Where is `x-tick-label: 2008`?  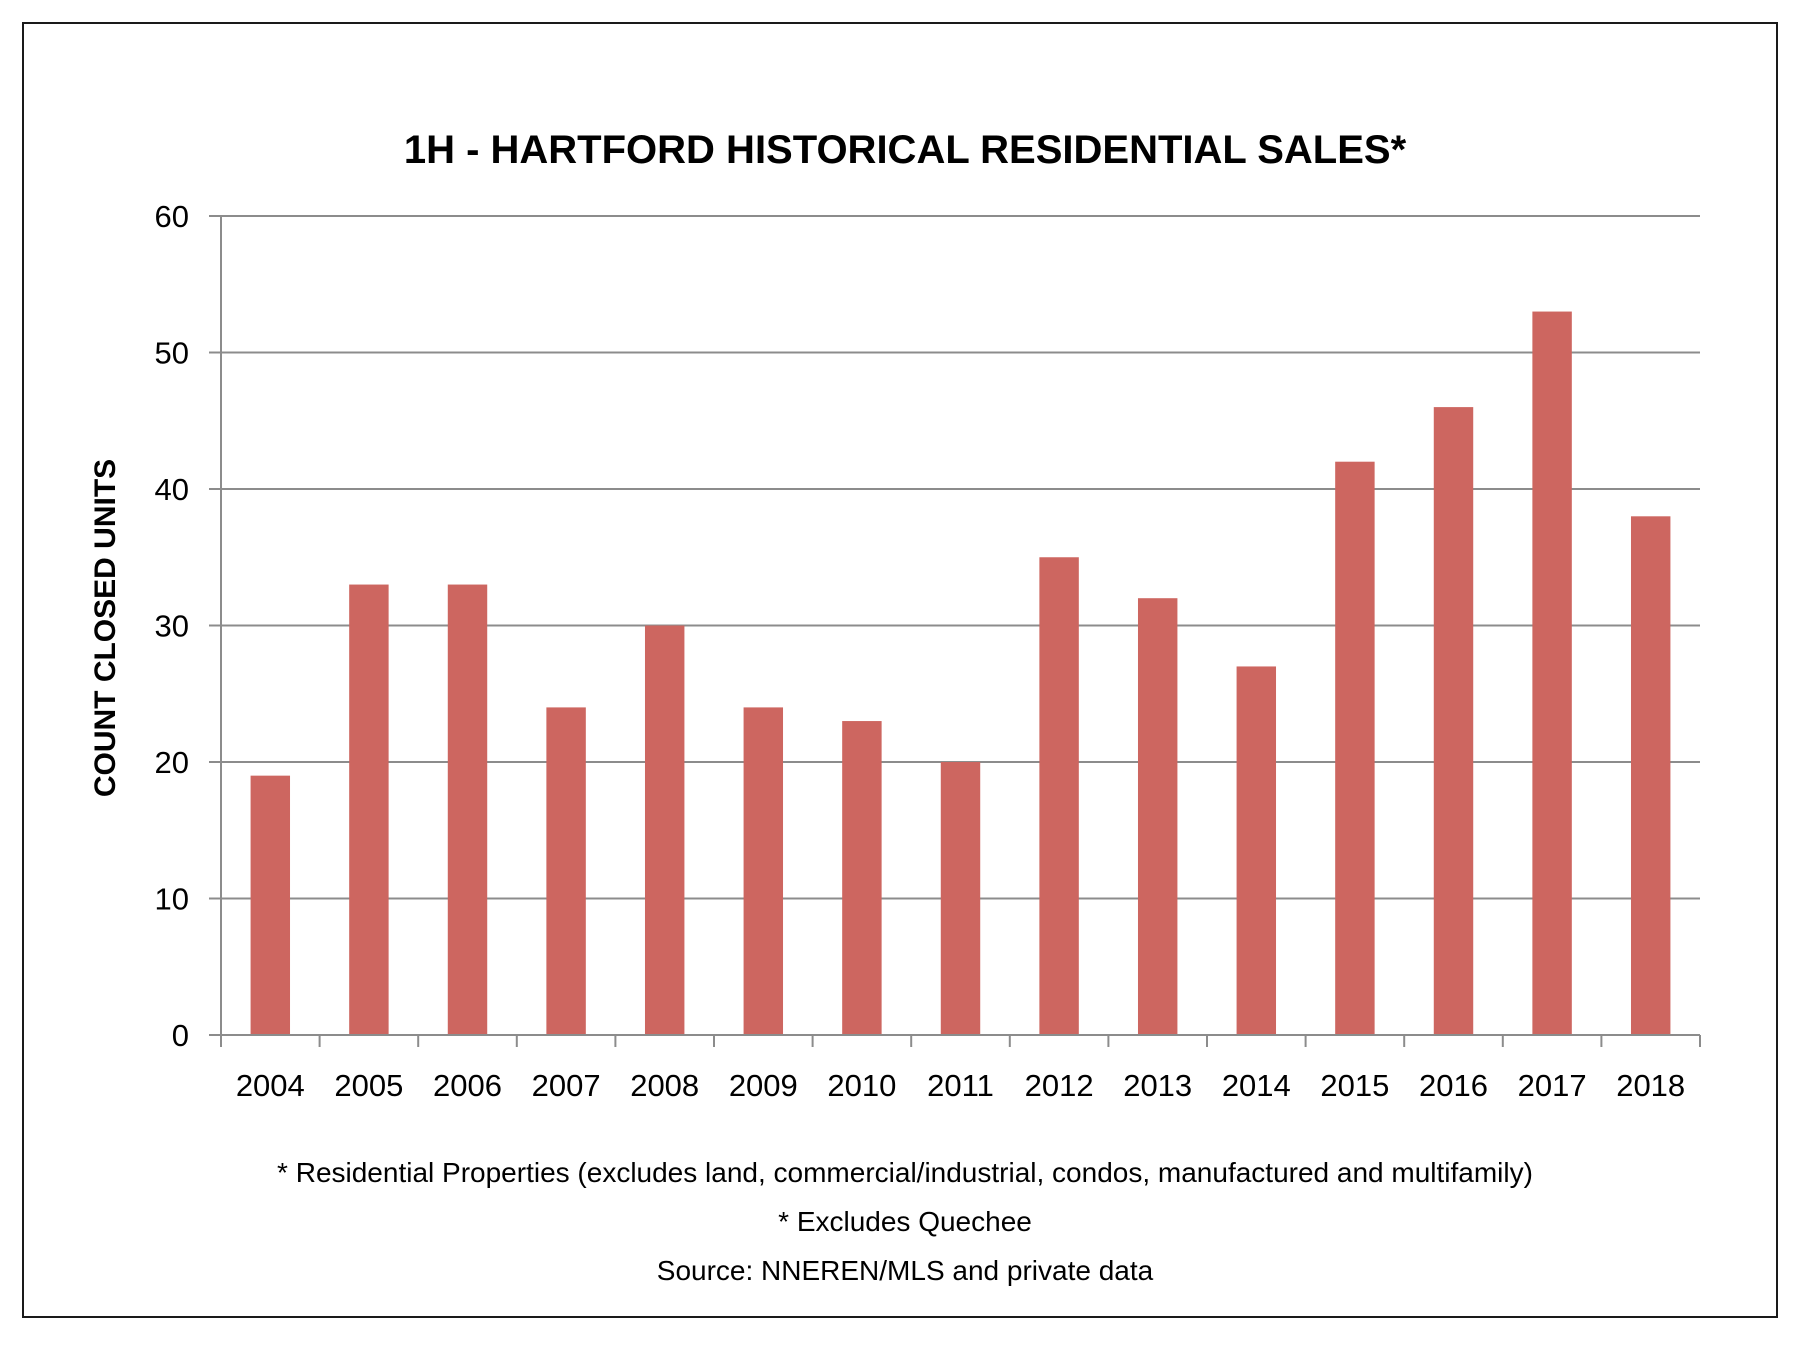 x-tick-label: 2008 is located at coordinates (664, 1085).